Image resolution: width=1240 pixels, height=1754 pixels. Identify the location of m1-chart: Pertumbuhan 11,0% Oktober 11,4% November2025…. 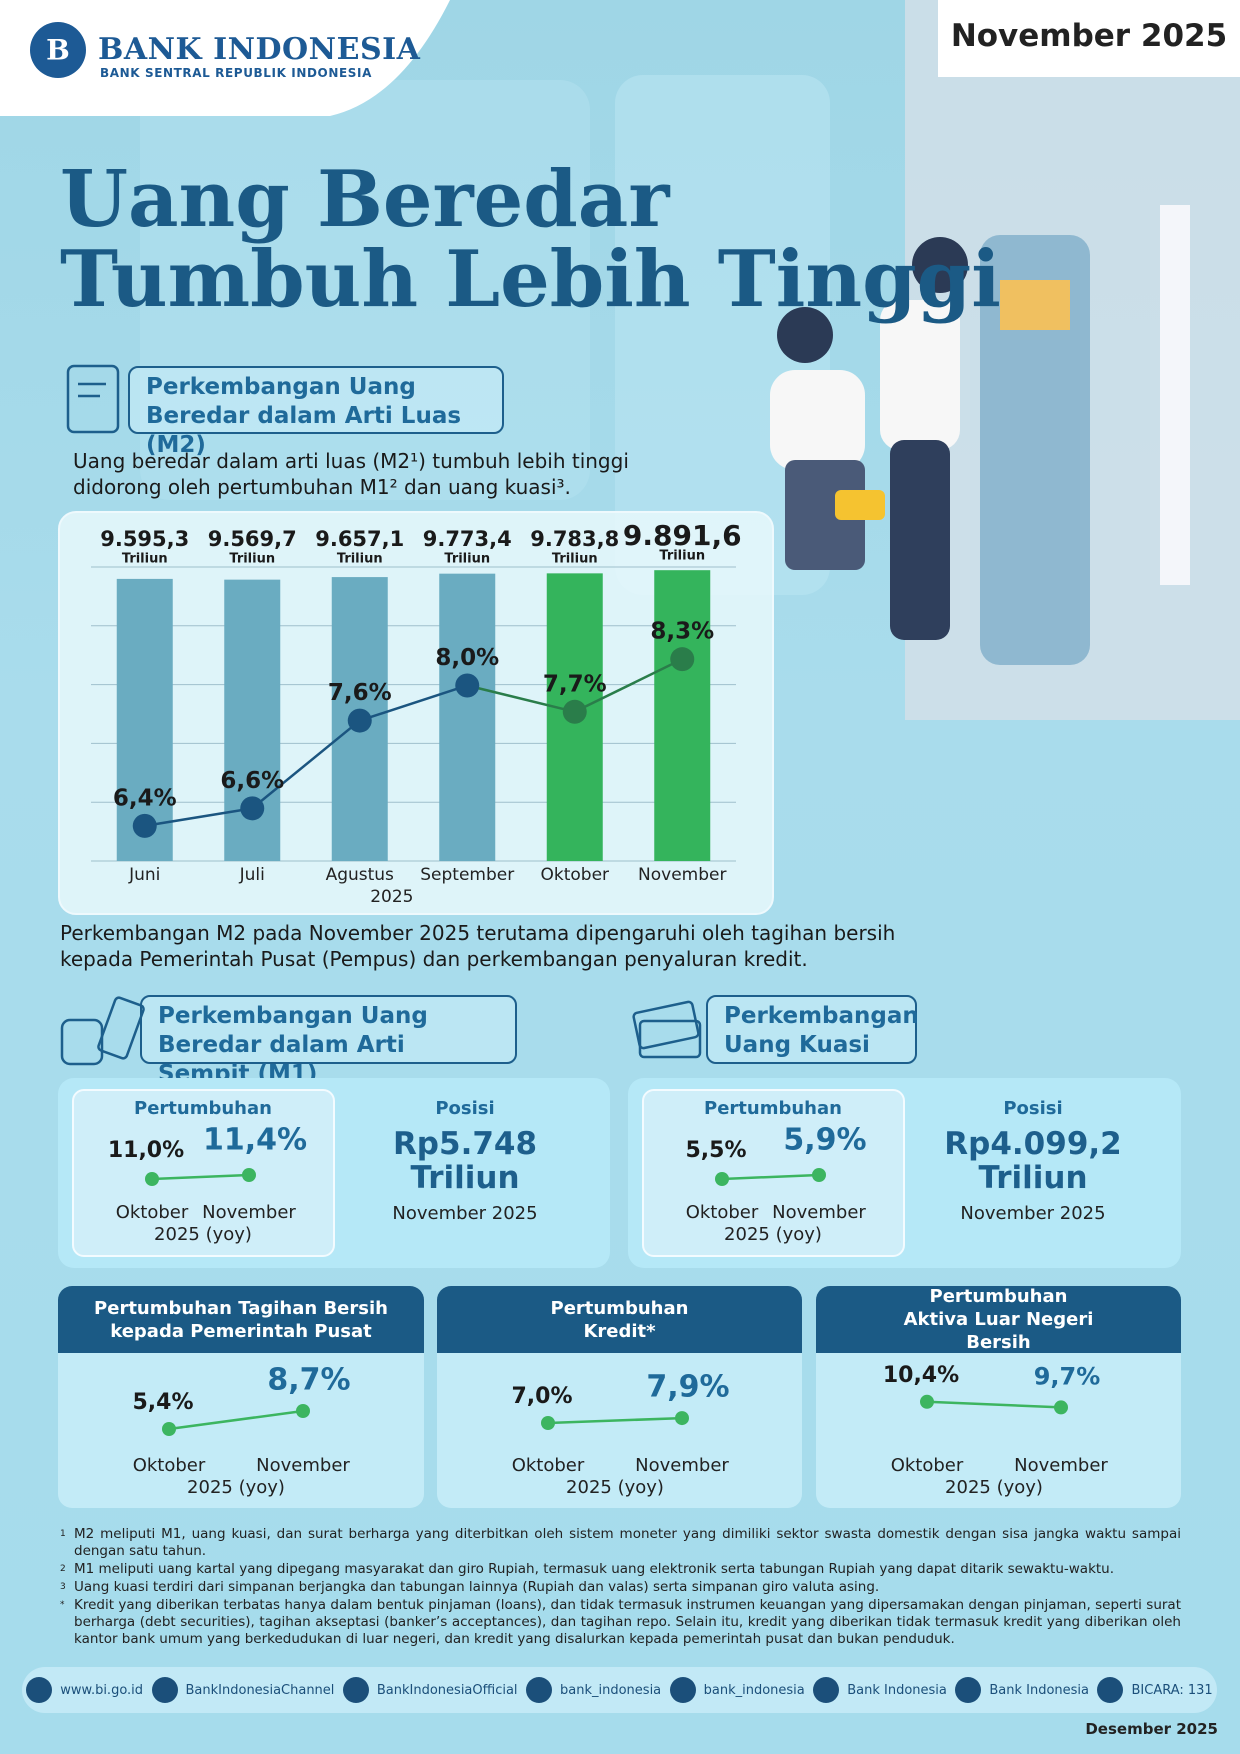
(207, 1171).